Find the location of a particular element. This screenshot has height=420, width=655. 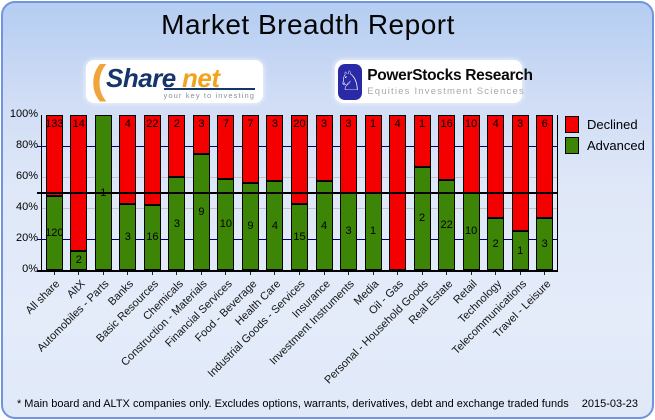

advanced-value-label: 2 is located at coordinates (422, 218).